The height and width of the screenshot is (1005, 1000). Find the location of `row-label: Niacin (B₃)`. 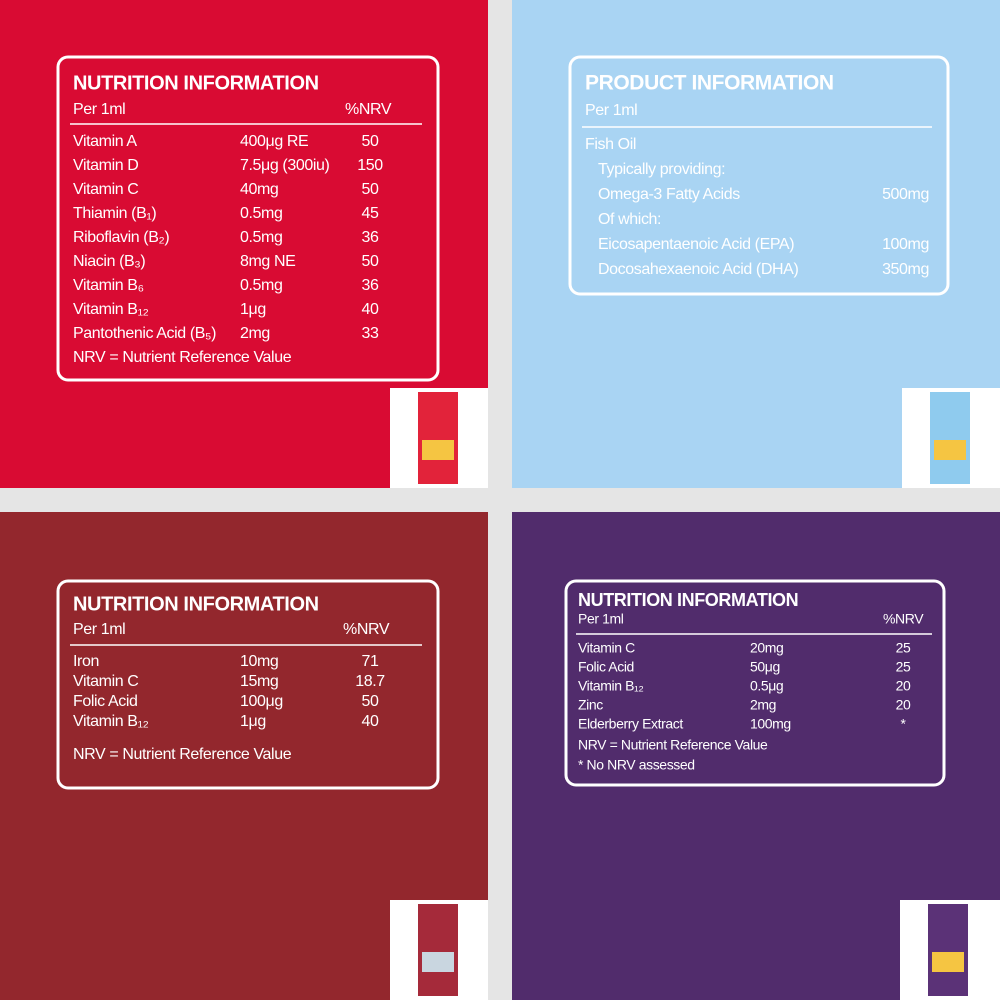

row-label: Niacin (B₃) is located at coordinates (109, 261).